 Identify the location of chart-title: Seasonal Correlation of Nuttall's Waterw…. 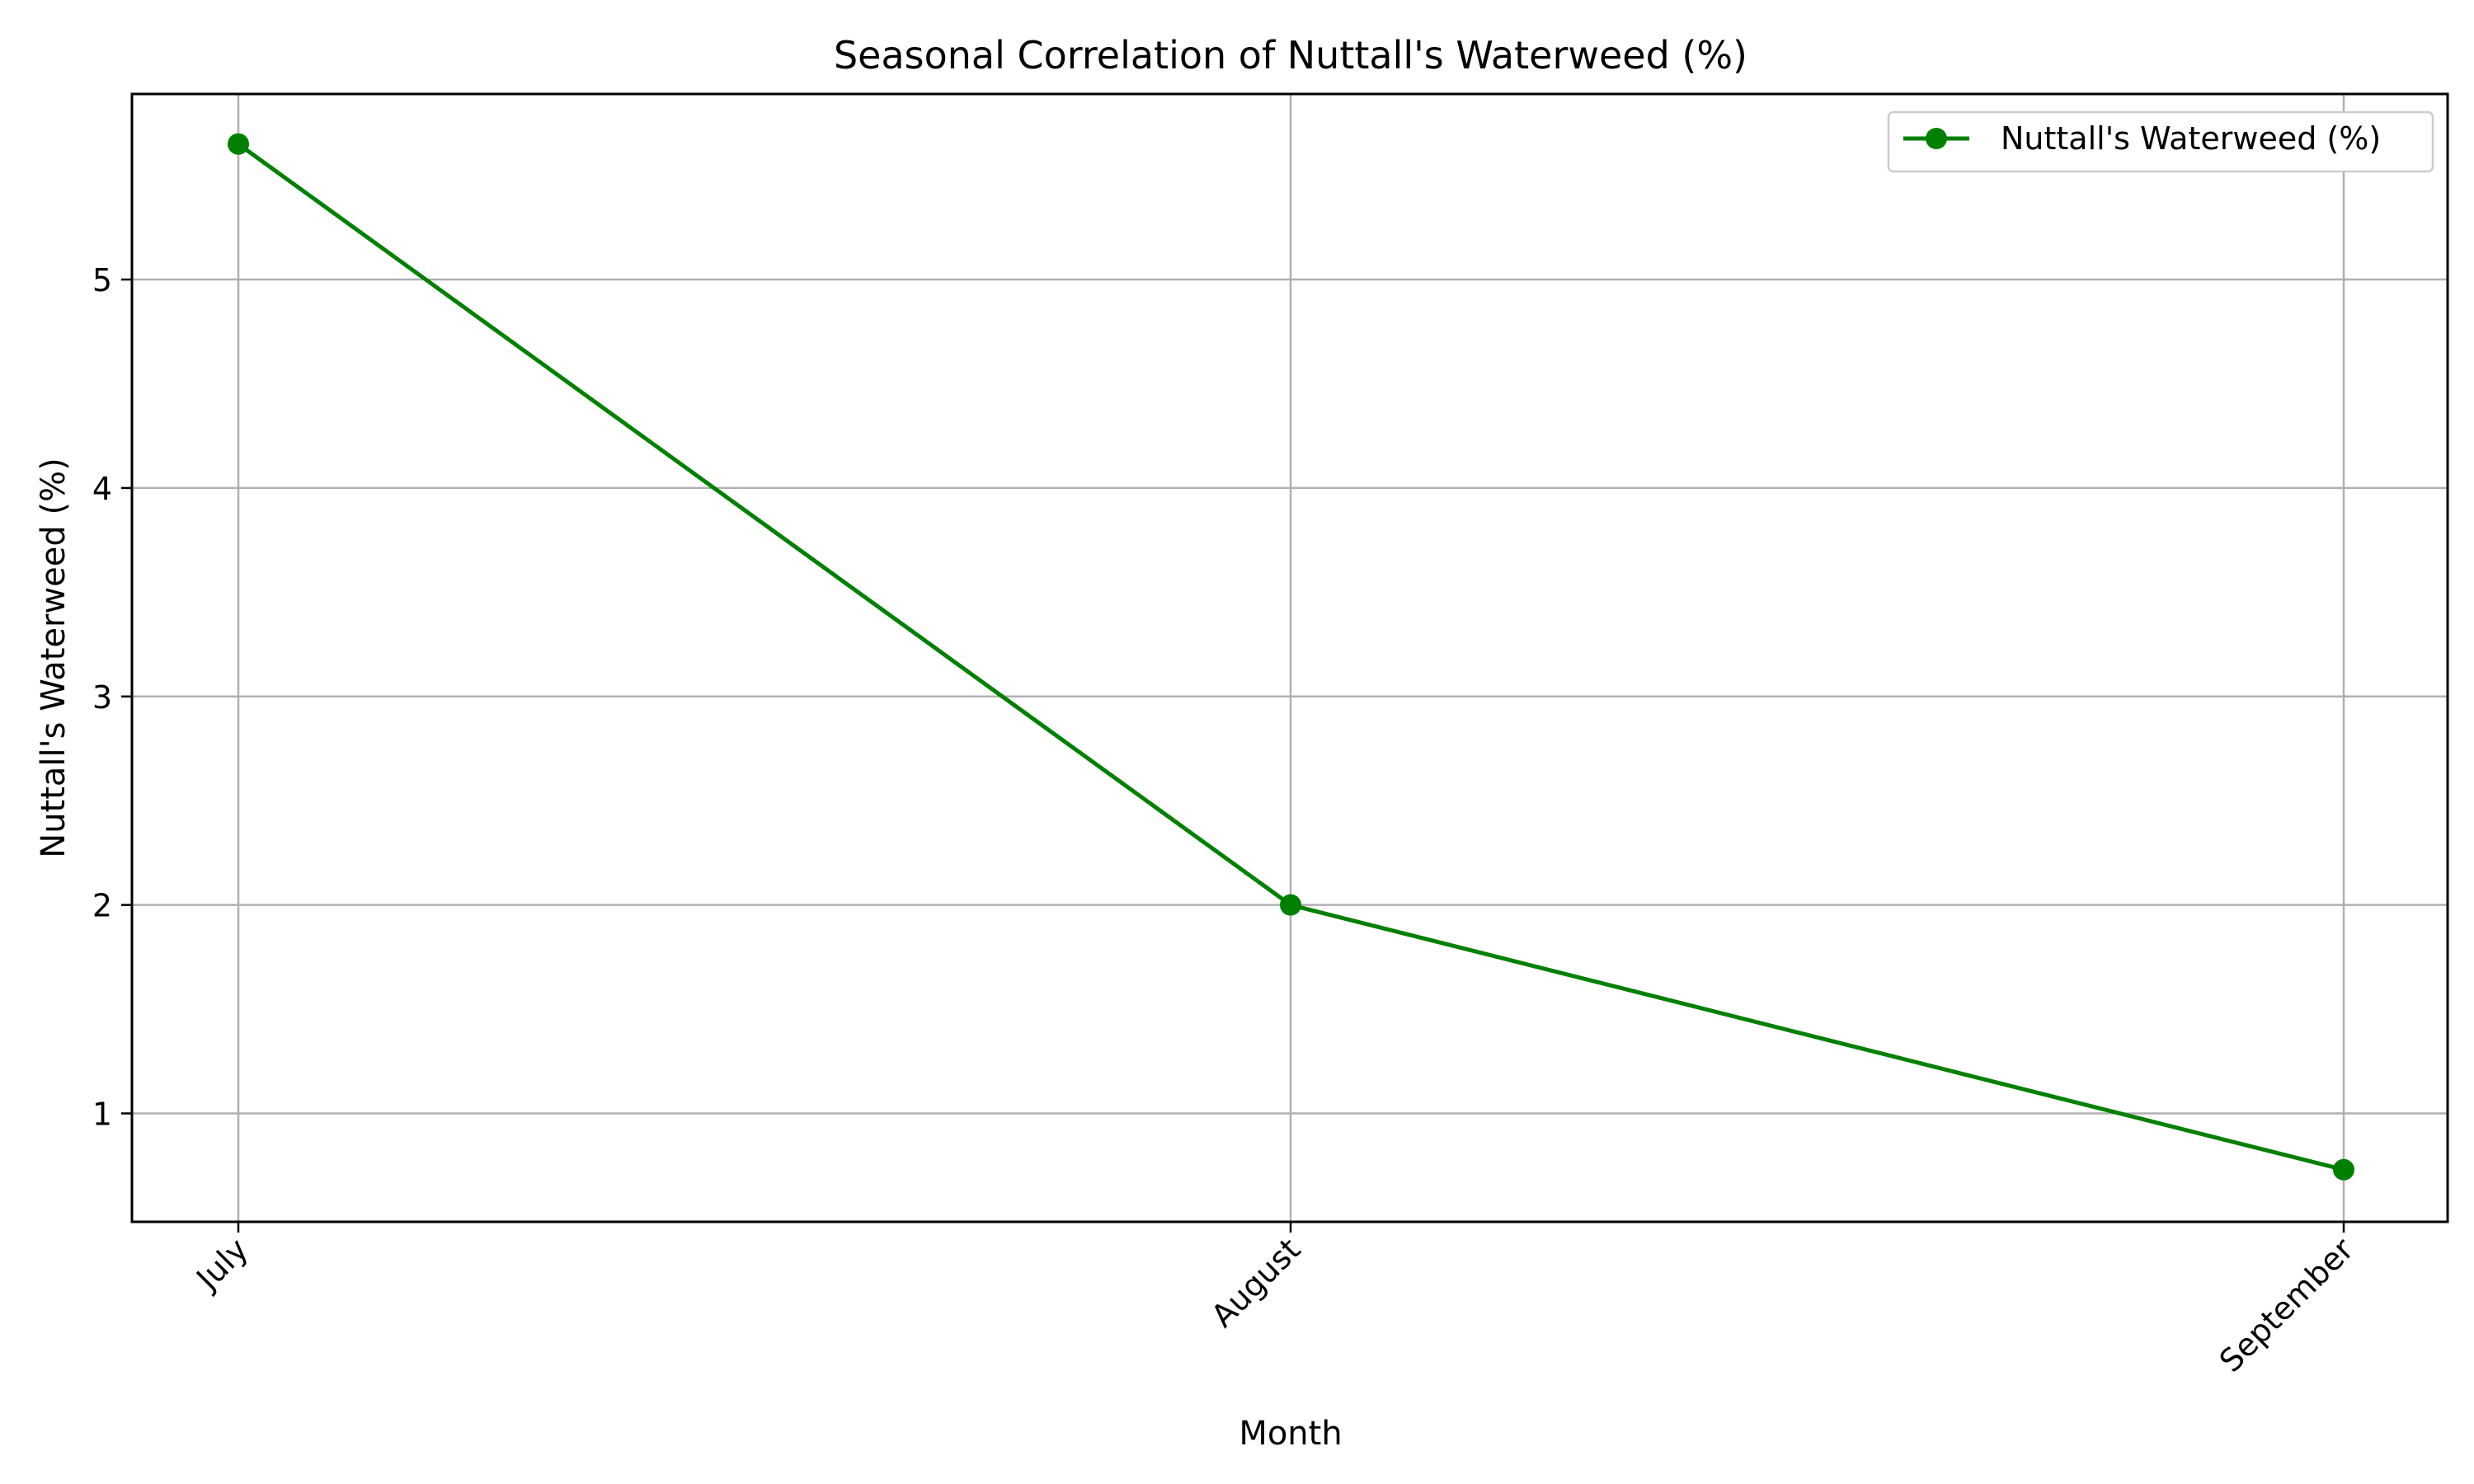
(1290, 55).